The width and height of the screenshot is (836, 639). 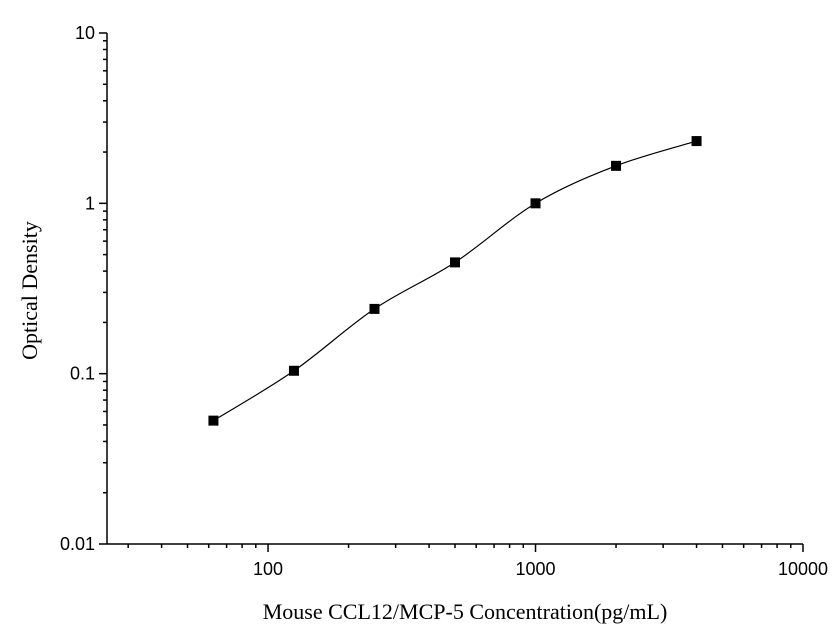 What do you see at coordinates (803, 569) in the screenshot?
I see `x-tick-label: 10000` at bounding box center [803, 569].